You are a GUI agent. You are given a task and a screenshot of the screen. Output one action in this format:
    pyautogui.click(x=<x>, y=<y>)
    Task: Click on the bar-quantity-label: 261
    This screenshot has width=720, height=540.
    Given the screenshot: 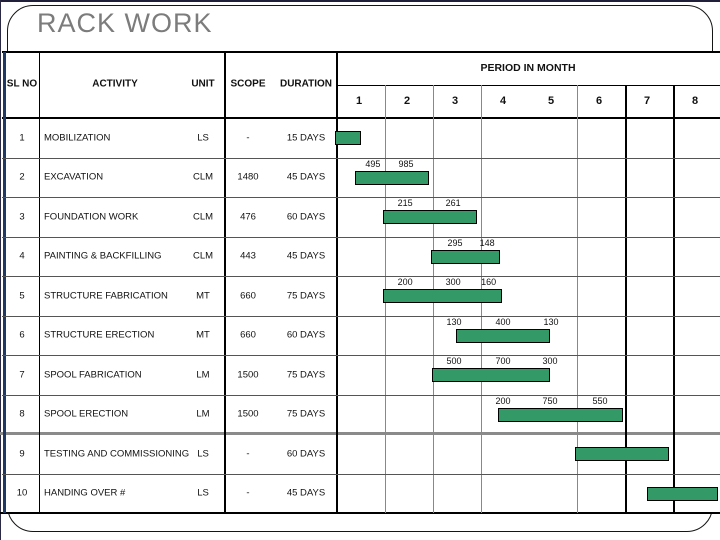 What is the action you would take?
    pyautogui.click(x=453, y=203)
    